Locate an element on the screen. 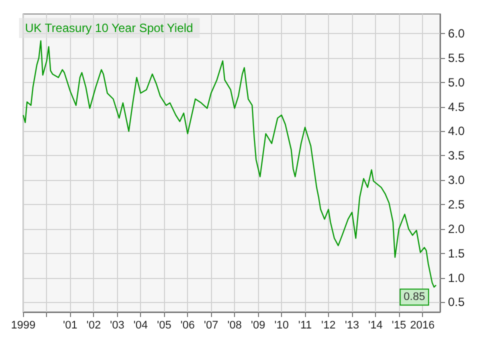  y-tick-label: 3.5 is located at coordinates (457, 155).